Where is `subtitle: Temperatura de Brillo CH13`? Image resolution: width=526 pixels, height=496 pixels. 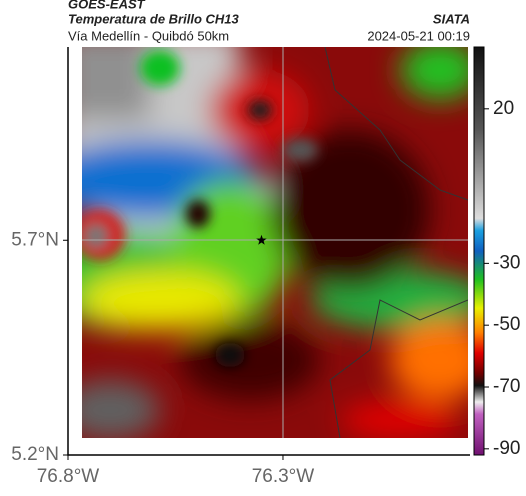 subtitle: Temperatura de Brillo CH13 is located at coordinates (154, 18).